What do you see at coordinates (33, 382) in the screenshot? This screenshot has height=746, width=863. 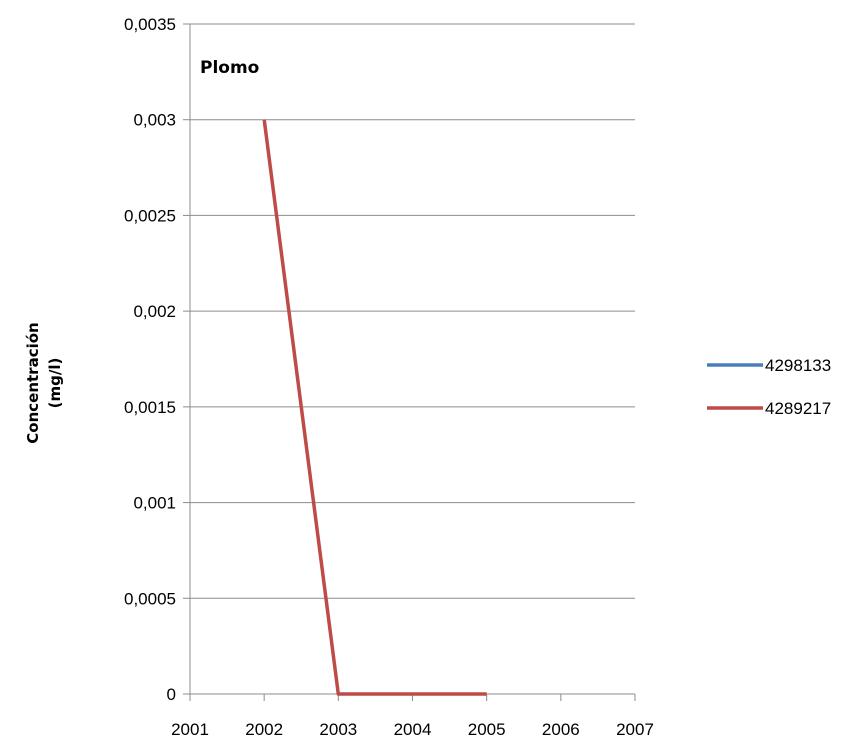 I see `y-axis-label-line-1: Concentración` at bounding box center [33, 382].